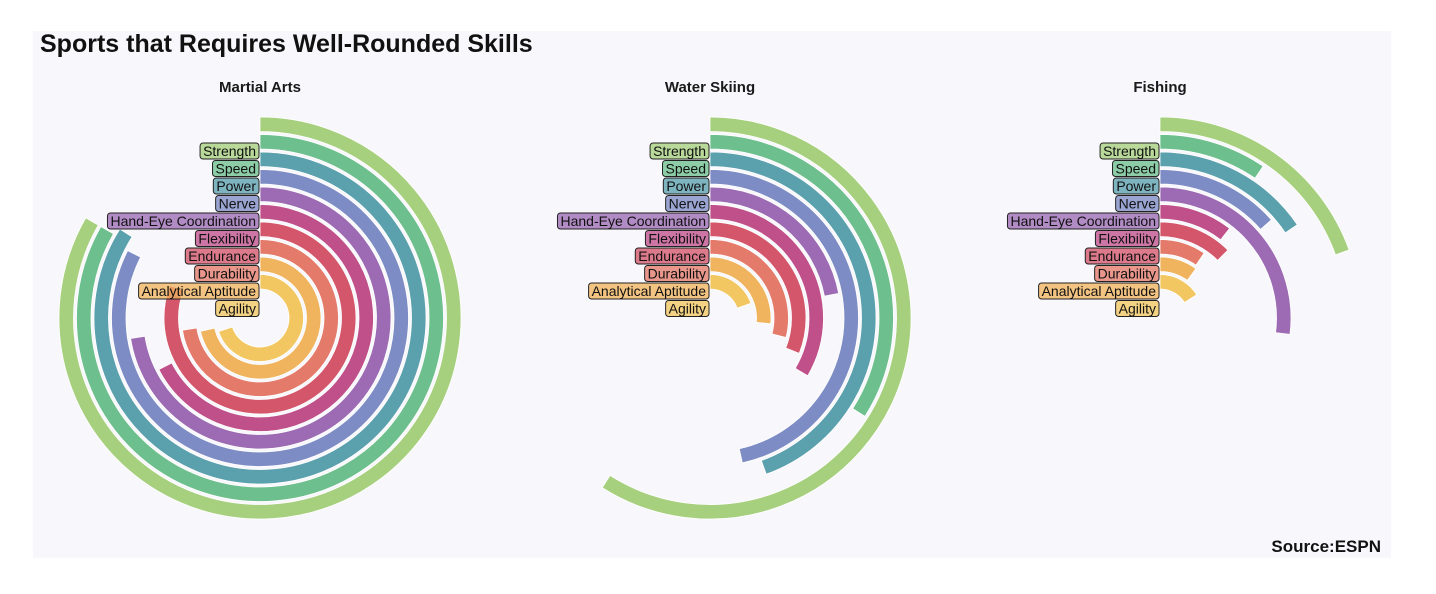 The image size is (1436, 594). I want to click on bar-speed, so click(1211, 156).